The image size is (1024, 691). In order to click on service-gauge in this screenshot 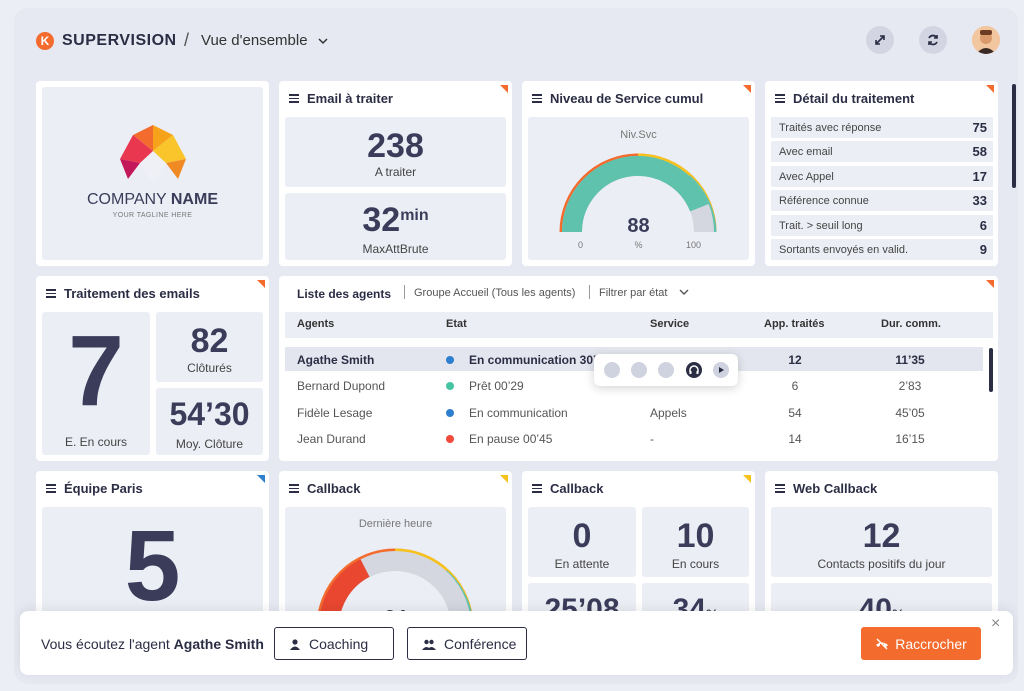, I will do `click(638, 193)`.